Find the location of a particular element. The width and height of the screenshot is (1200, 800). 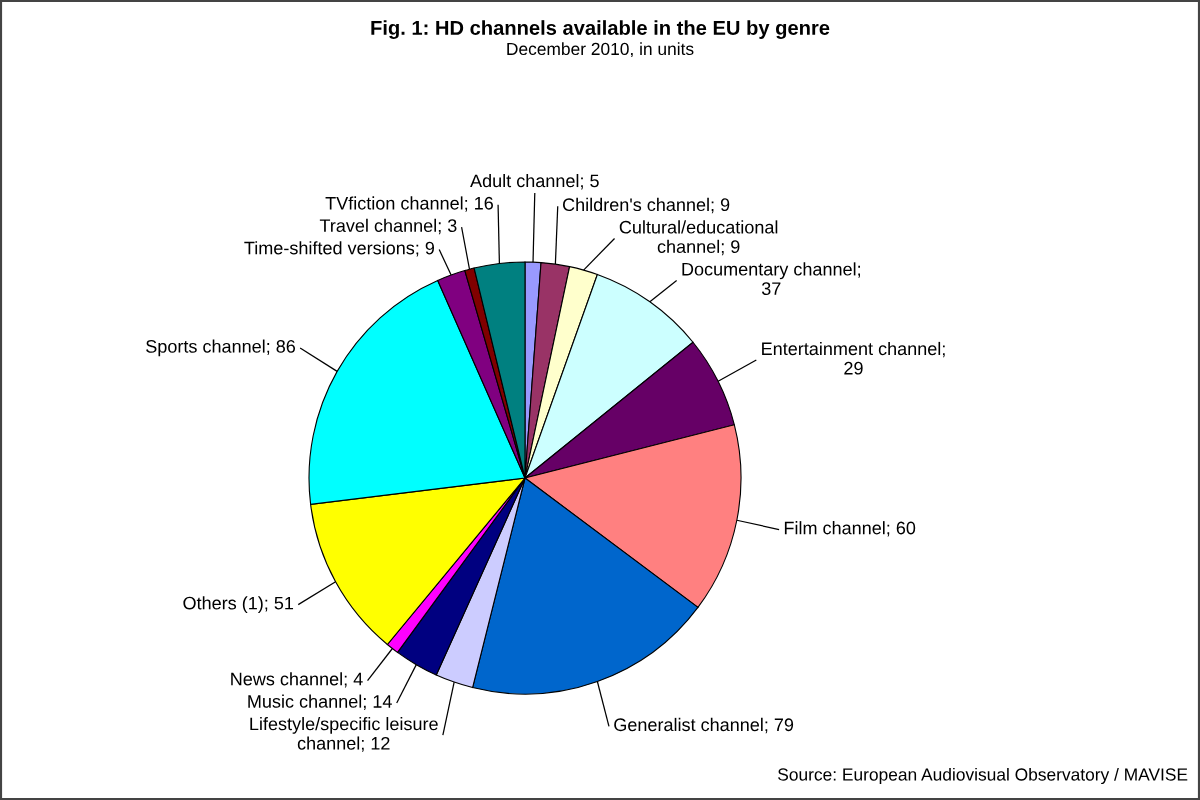

slice-label: Entertainment channel; 29 is located at coordinates (853, 358).